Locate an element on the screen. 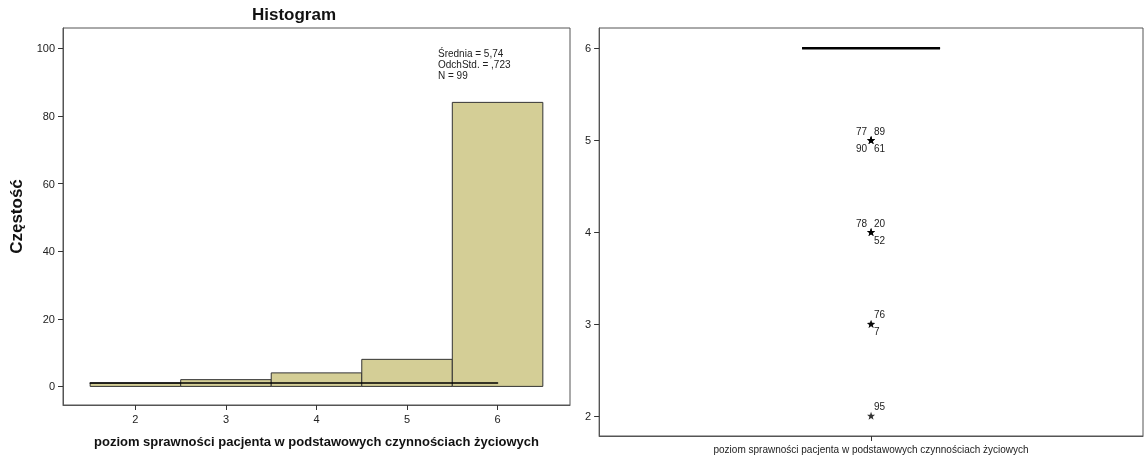  annotation: 90 is located at coordinates (861, 148).